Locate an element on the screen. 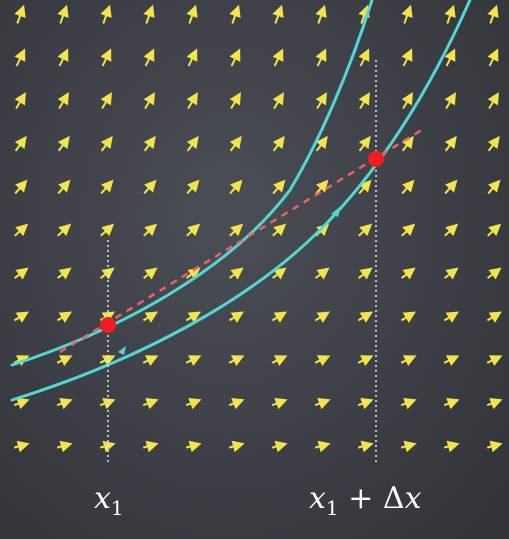  point-at-x1-plus-dx is located at coordinates (376, 159).